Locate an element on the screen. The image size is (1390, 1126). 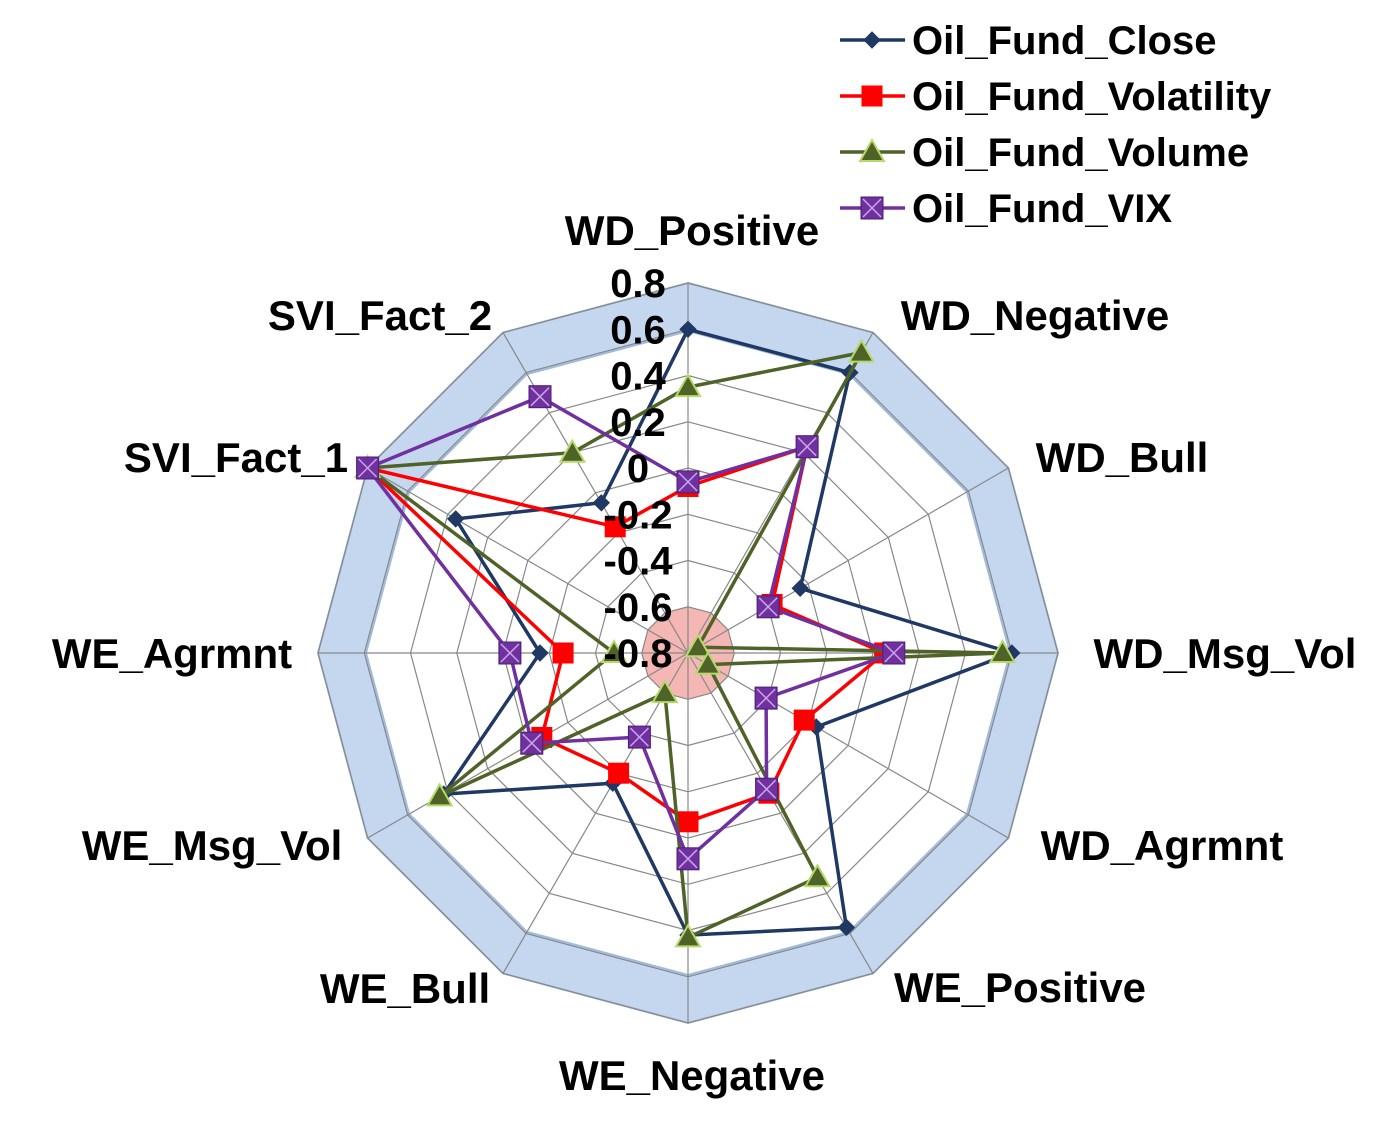
tick-label: 0 is located at coordinates (638, 469).